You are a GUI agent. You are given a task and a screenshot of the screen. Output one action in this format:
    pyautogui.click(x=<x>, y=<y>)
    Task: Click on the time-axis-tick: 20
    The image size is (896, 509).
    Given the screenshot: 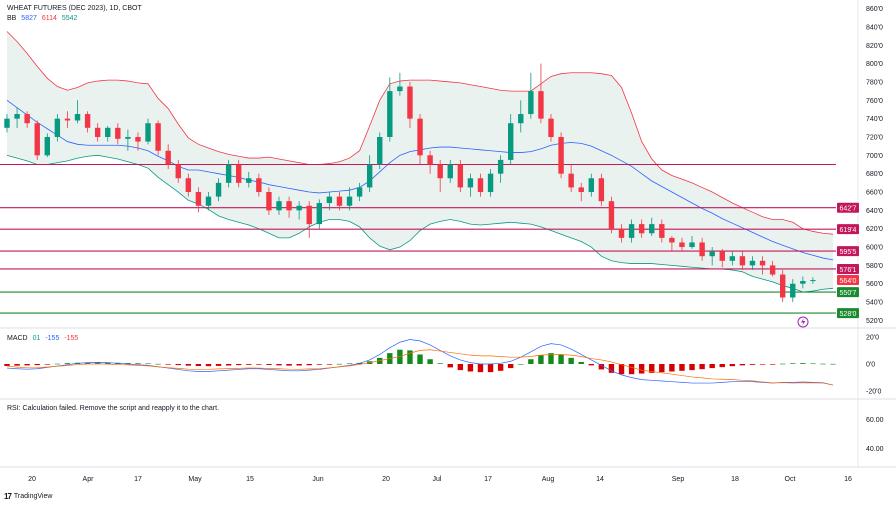 What is the action you would take?
    pyautogui.click(x=32, y=479)
    